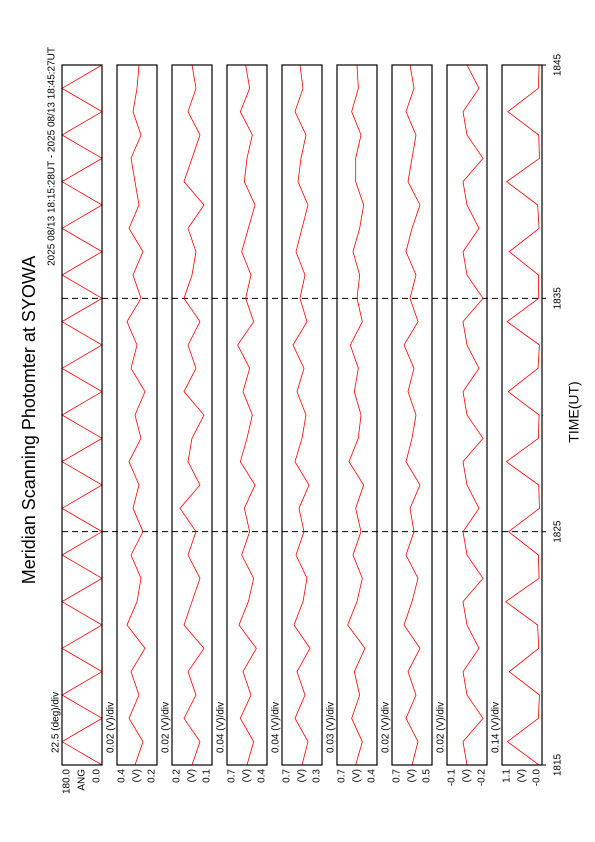 This screenshot has height=842, width=595. Describe the element at coordinates (558, 298) in the screenshot. I see `x-tick-label: 1835` at that location.